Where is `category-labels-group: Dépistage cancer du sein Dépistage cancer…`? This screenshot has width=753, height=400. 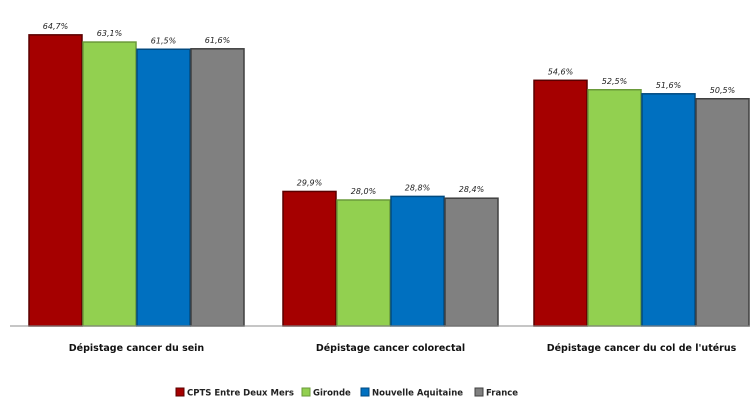
category-labels-group: Dépistage cancer du sein Dépistage cancer… is located at coordinates (403, 348).